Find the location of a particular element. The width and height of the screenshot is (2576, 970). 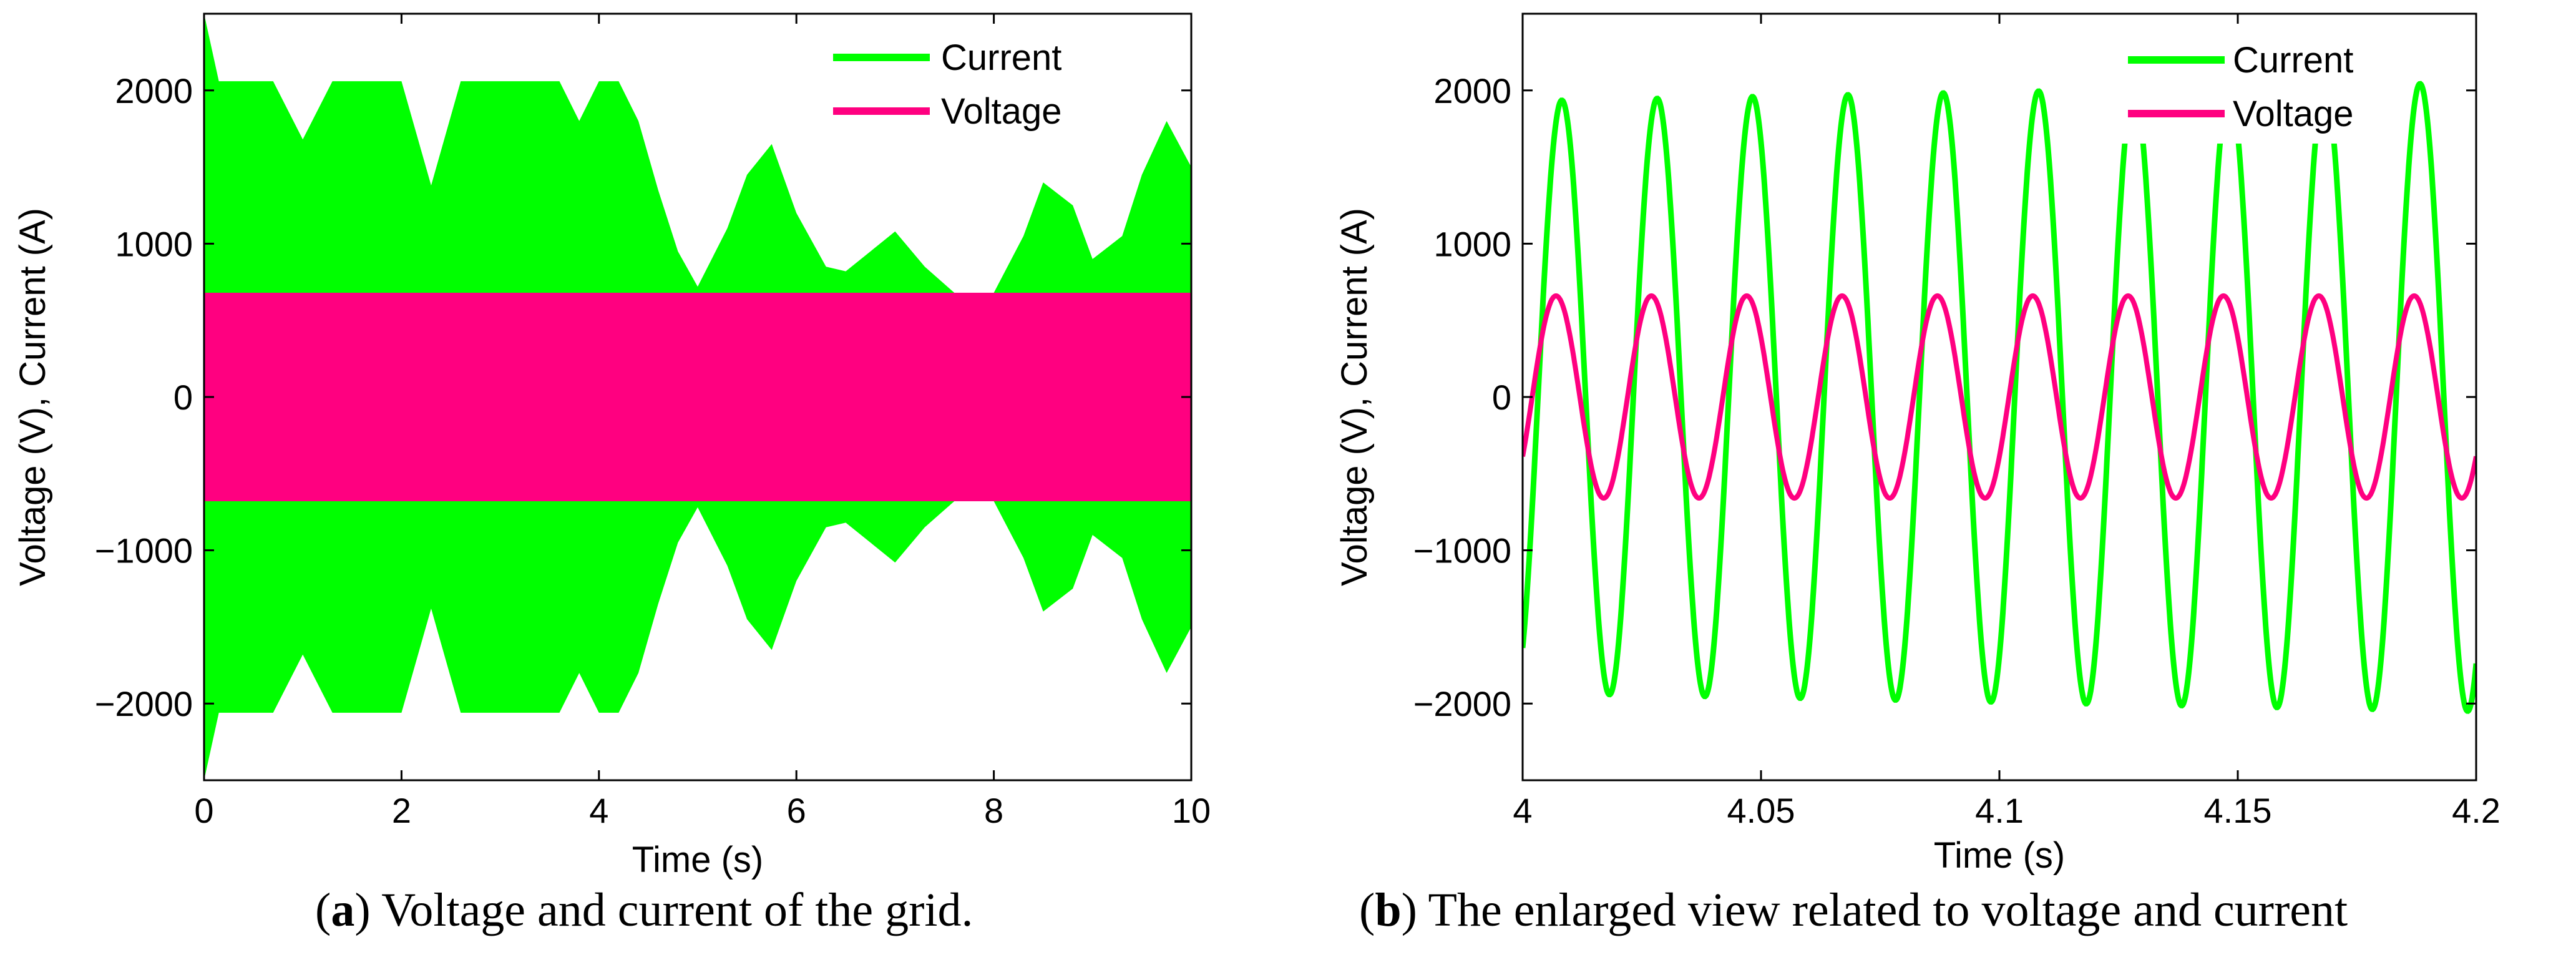

caption-a: (a) Voltage and current of the grid. is located at coordinates (644, 910).